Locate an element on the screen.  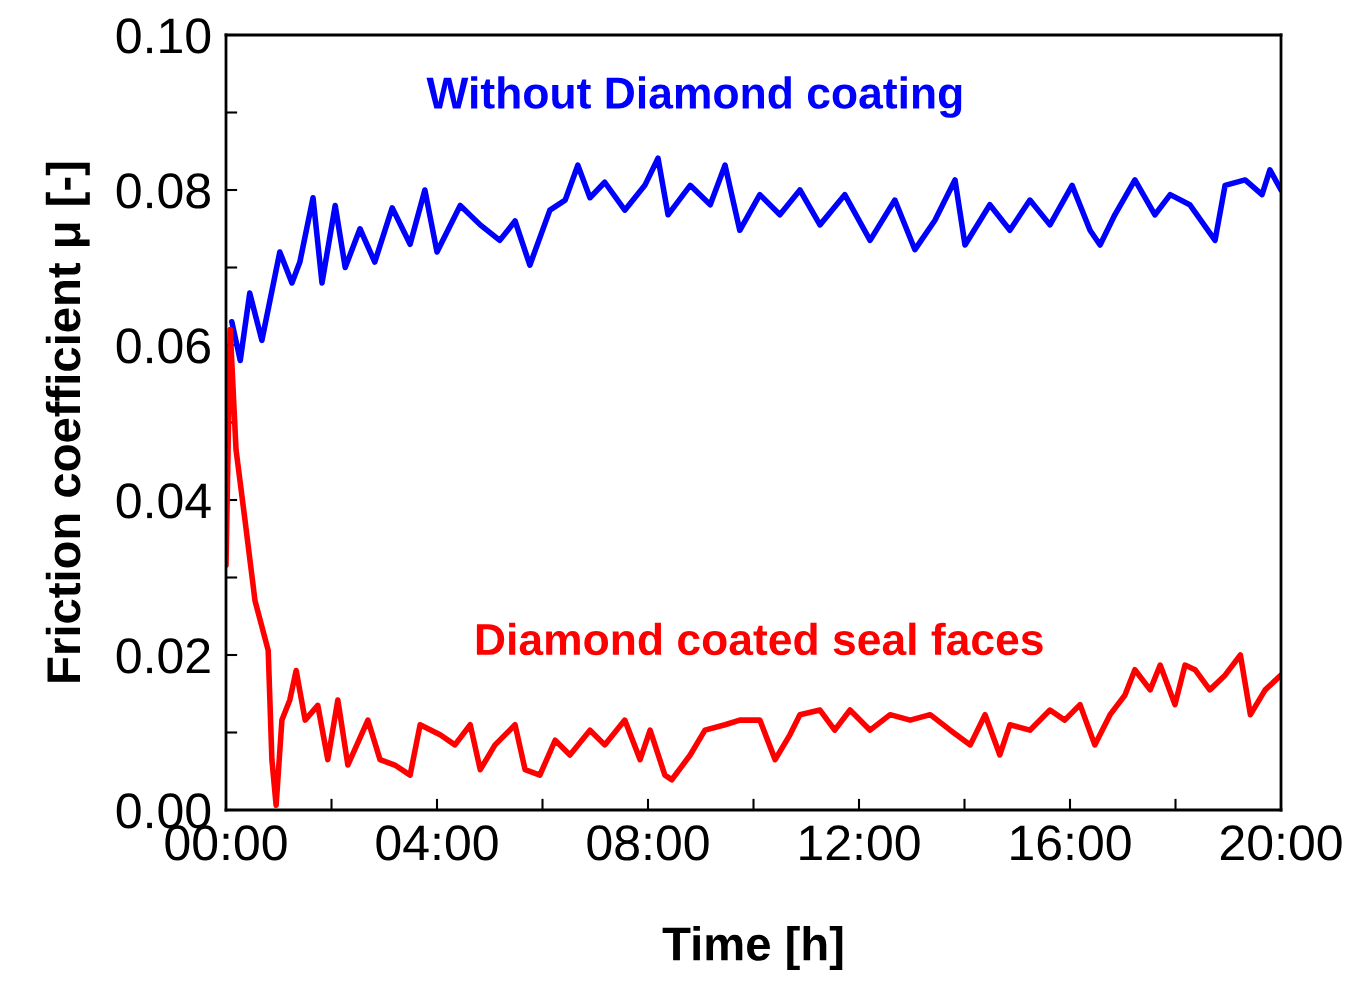
series-label: Without Diamond coating is located at coordinates (694, 97).